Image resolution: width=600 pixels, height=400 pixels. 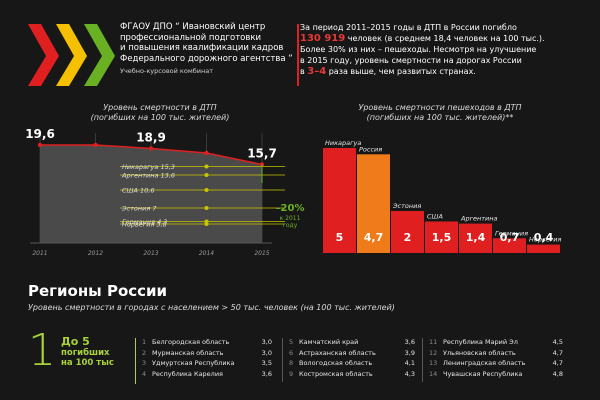 I want to click on x-tick-label: 2013, so click(x=150, y=253).